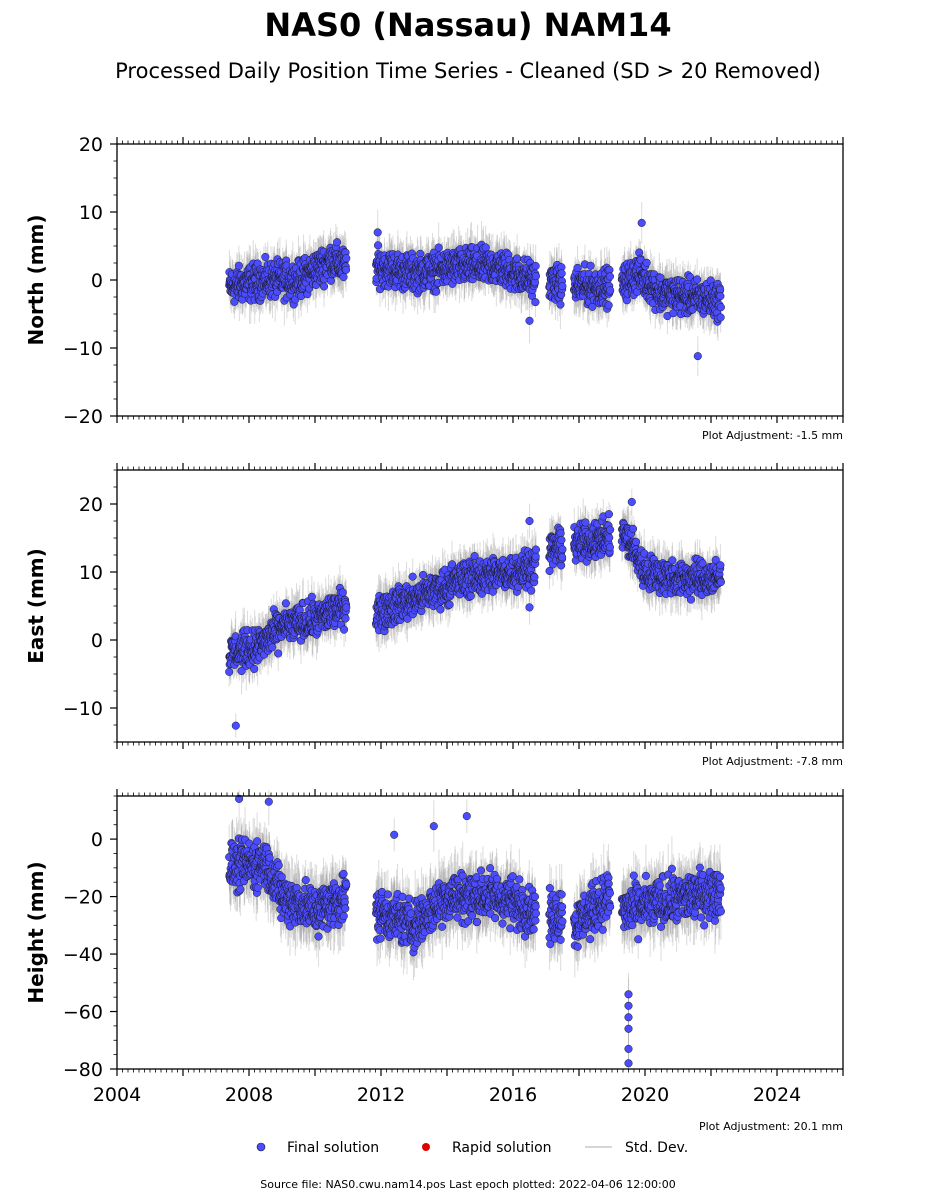  I want to click on y-tick-label: −10, so click(83, 349).